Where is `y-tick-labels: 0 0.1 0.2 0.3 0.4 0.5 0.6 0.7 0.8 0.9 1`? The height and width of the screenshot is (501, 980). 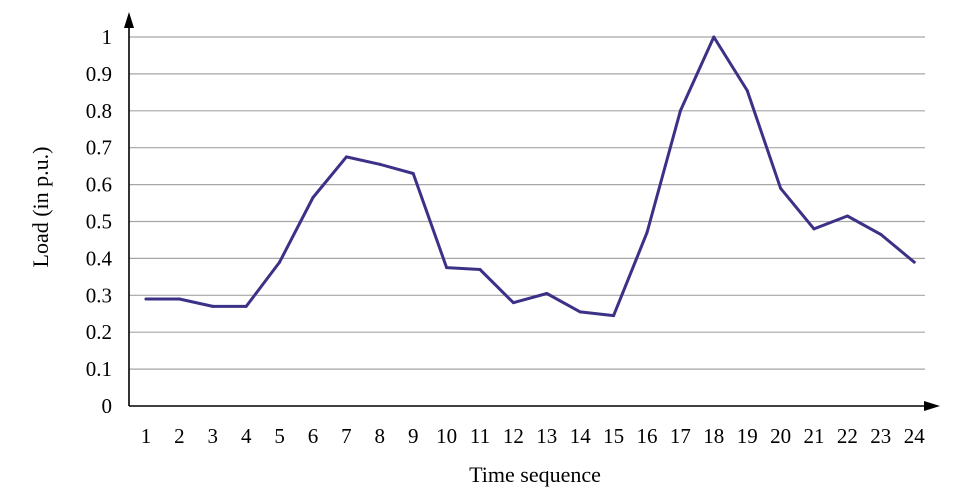 y-tick-labels: 0 0.1 0.2 0.3 0.4 0.5 0.6 0.7 0.8 0.9 1 is located at coordinates (99, 221).